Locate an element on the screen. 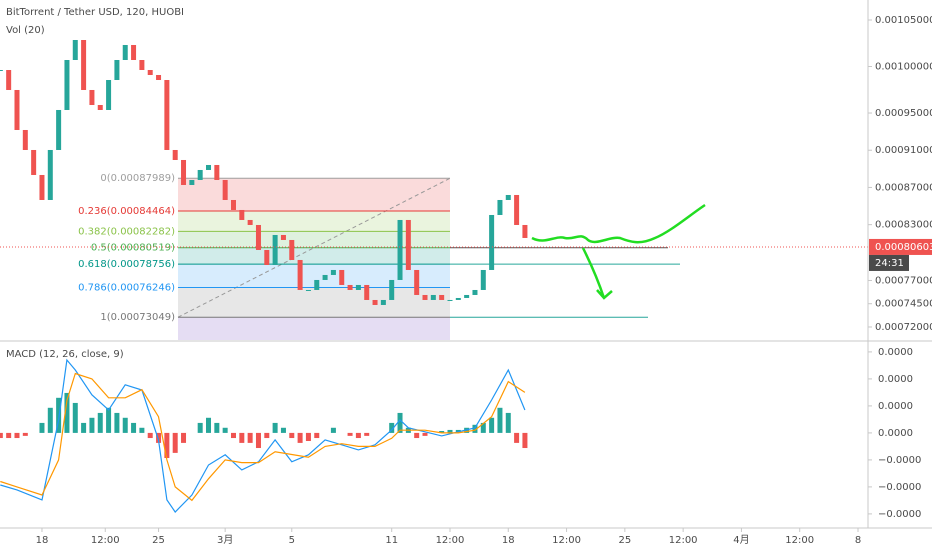 The height and width of the screenshot is (550, 932). macd-line is located at coordinates (263, 437).